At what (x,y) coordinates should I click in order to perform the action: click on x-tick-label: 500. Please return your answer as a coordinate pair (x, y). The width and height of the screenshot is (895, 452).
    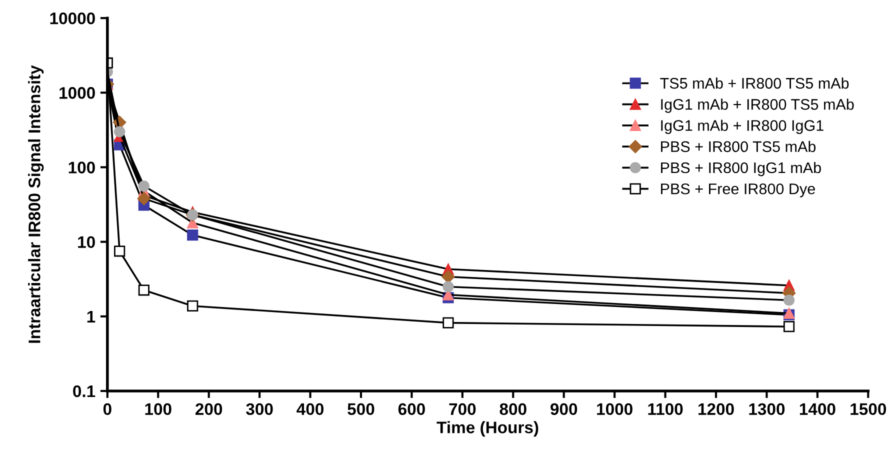
    Looking at the image, I should click on (361, 409).